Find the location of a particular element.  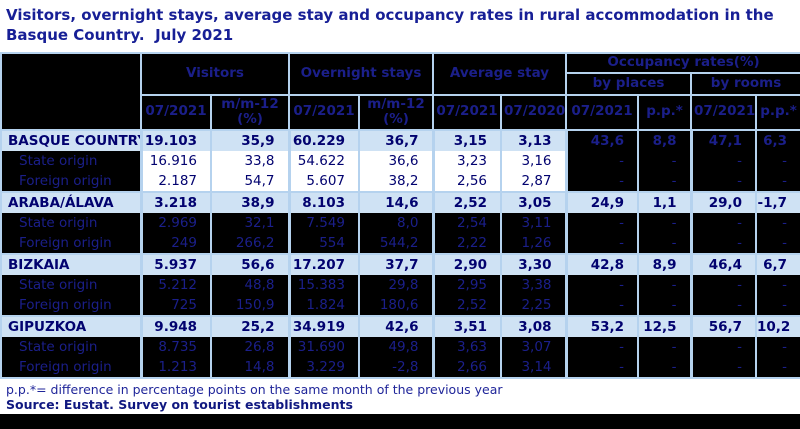

cell: 36,6 is located at coordinates (396, 160).